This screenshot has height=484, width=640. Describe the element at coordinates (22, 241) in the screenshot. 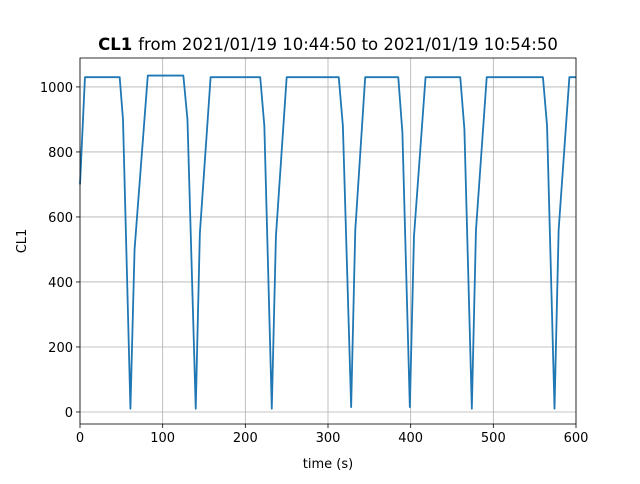

I see `y-axis-label: CL1` at that location.